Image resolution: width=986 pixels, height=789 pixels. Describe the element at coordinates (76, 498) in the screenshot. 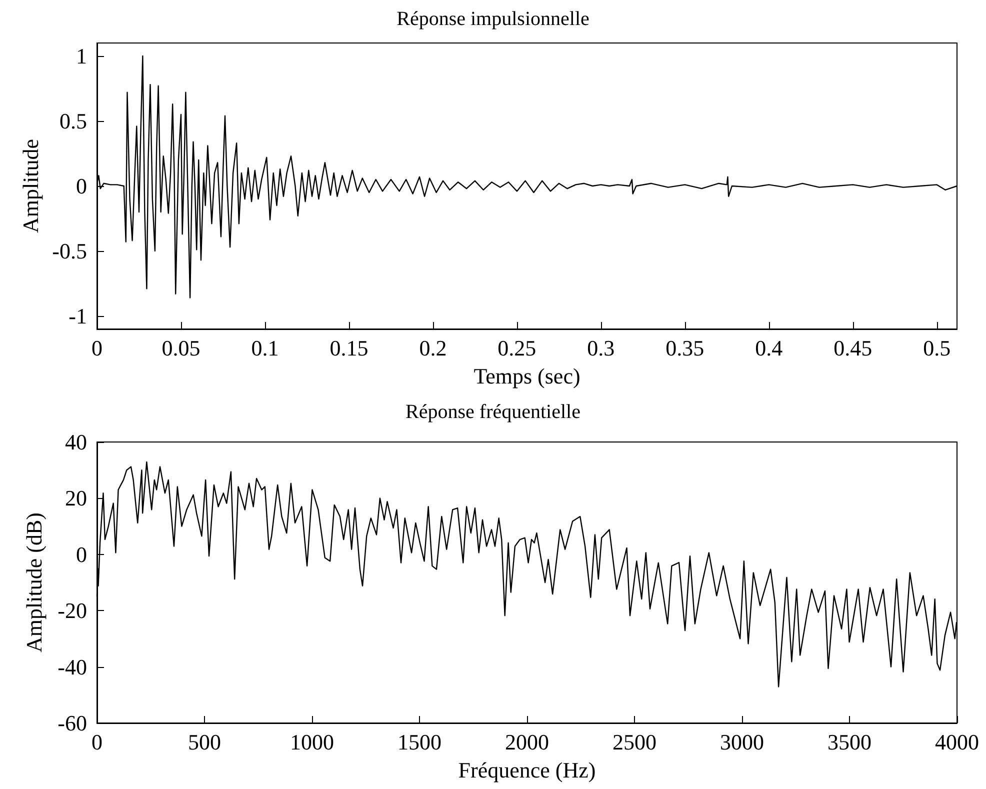

I see `y-tick-label: 20` at that location.